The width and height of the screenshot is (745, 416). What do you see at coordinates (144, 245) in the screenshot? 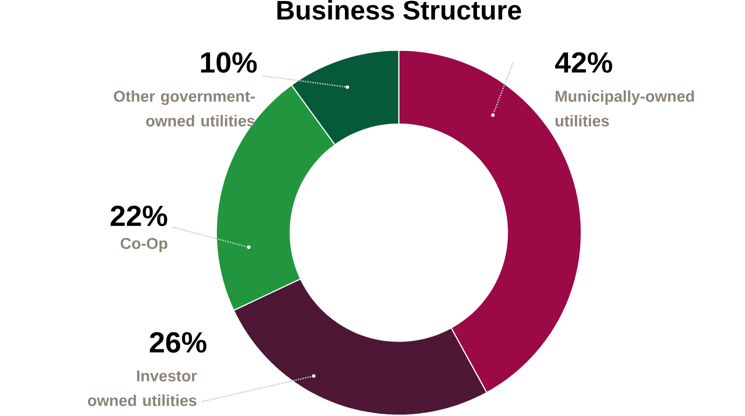
I see `slice-label: Co-Op` at bounding box center [144, 245].